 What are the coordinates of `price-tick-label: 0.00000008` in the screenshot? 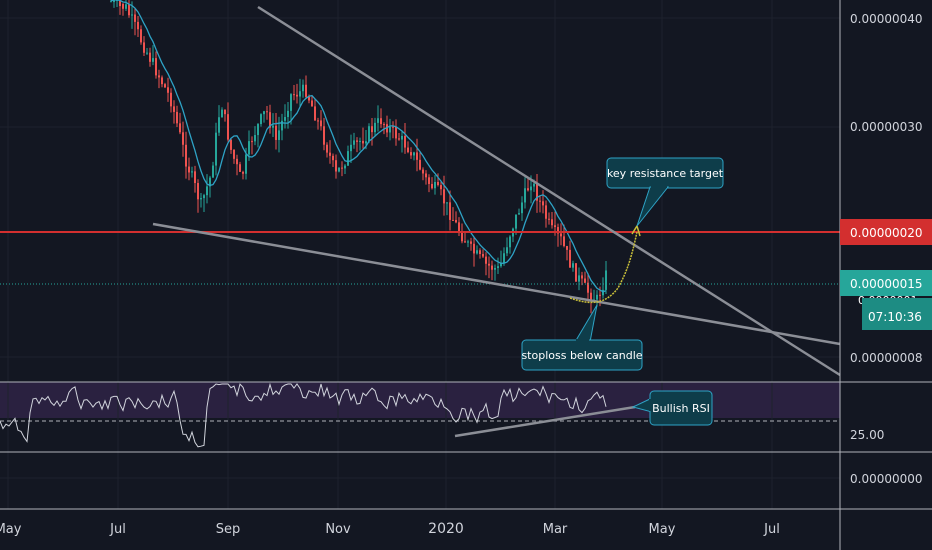 It's located at (886, 358).